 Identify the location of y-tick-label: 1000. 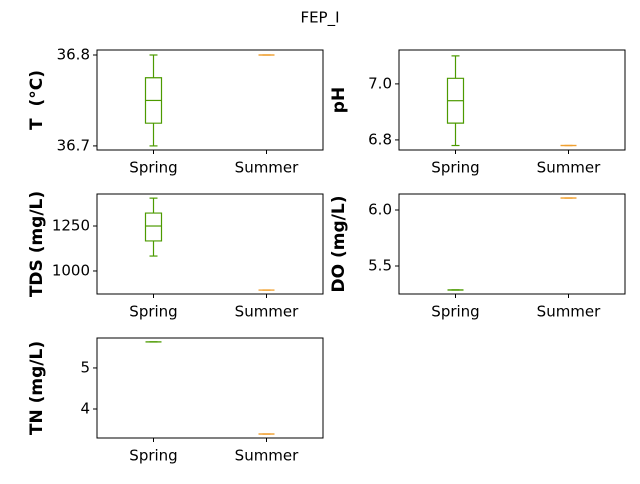
(71, 270).